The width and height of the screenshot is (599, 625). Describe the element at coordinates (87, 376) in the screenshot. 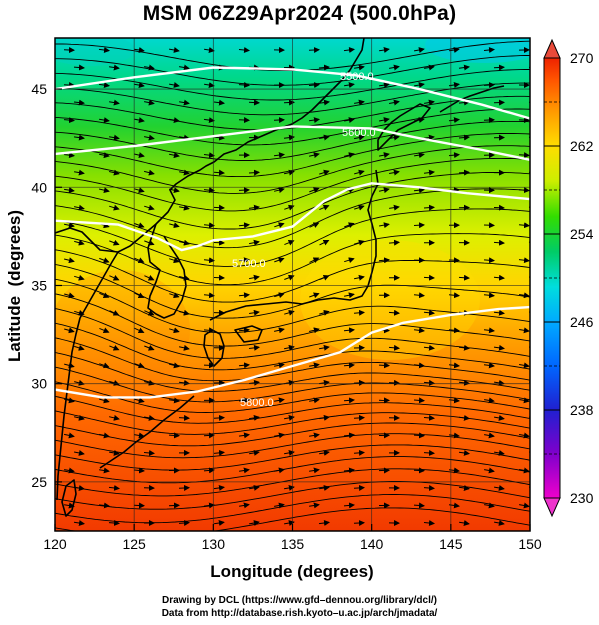

I see `china-coast` at that location.